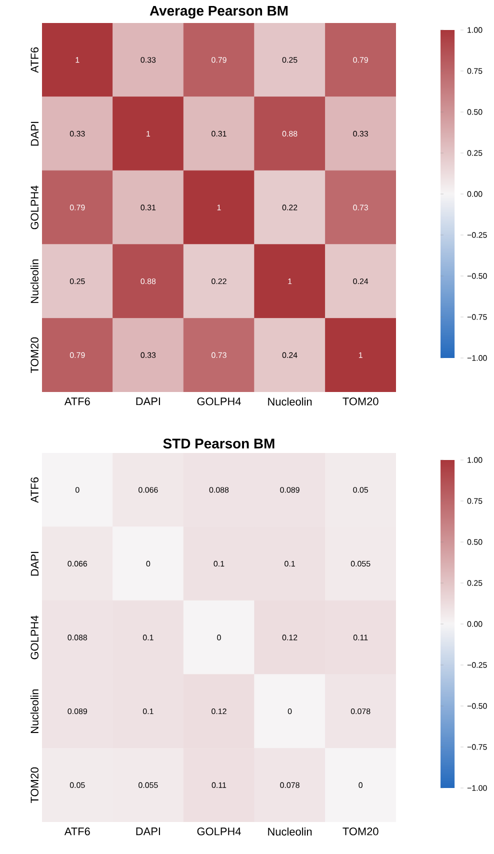 The height and width of the screenshot is (854, 494). What do you see at coordinates (219, 12) in the screenshot?
I see `chart-title: Average Pearson BM` at bounding box center [219, 12].